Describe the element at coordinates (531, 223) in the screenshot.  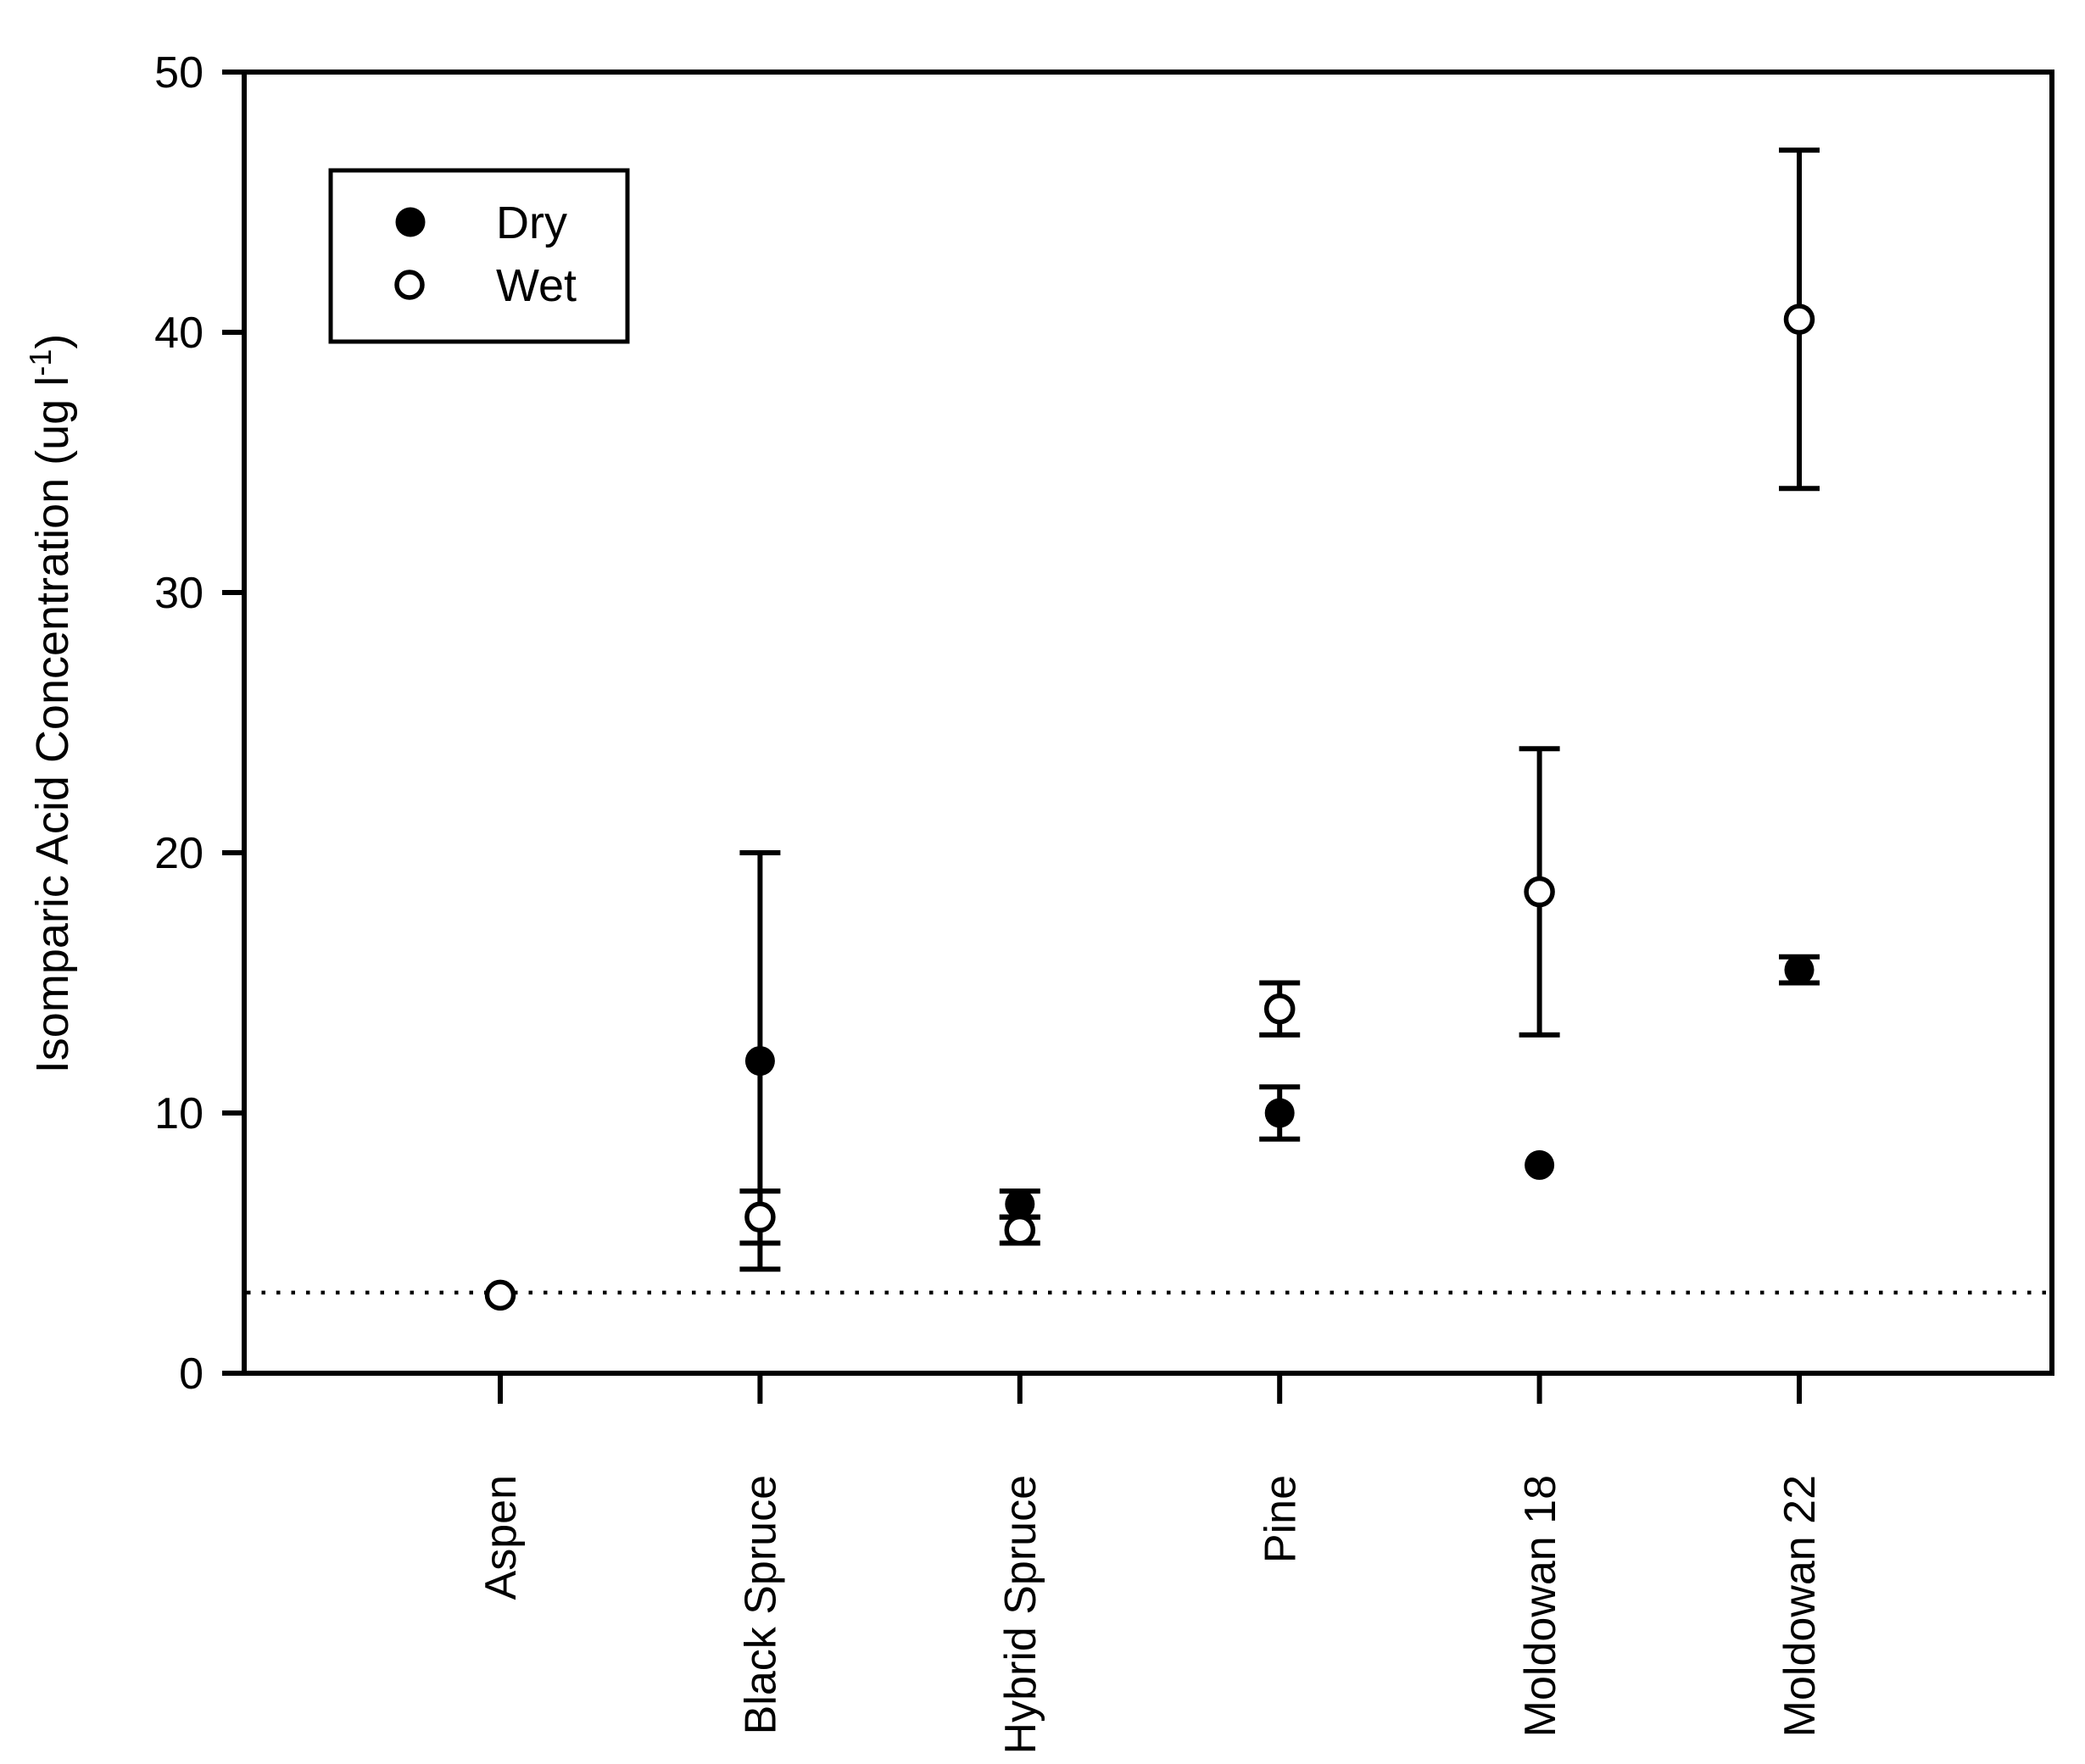
I see `legend-label-dry: Dry` at that location.